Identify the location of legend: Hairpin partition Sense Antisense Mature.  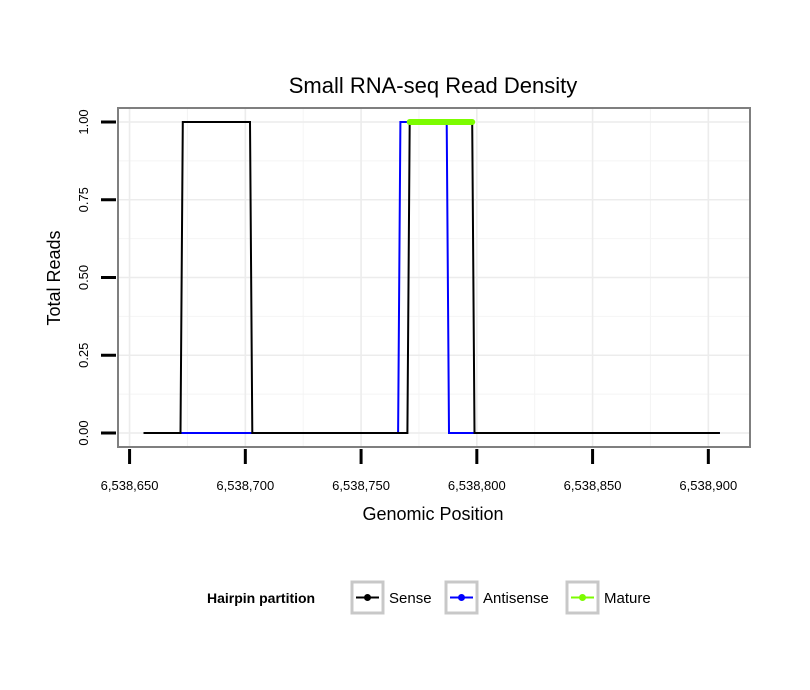
(429, 597).